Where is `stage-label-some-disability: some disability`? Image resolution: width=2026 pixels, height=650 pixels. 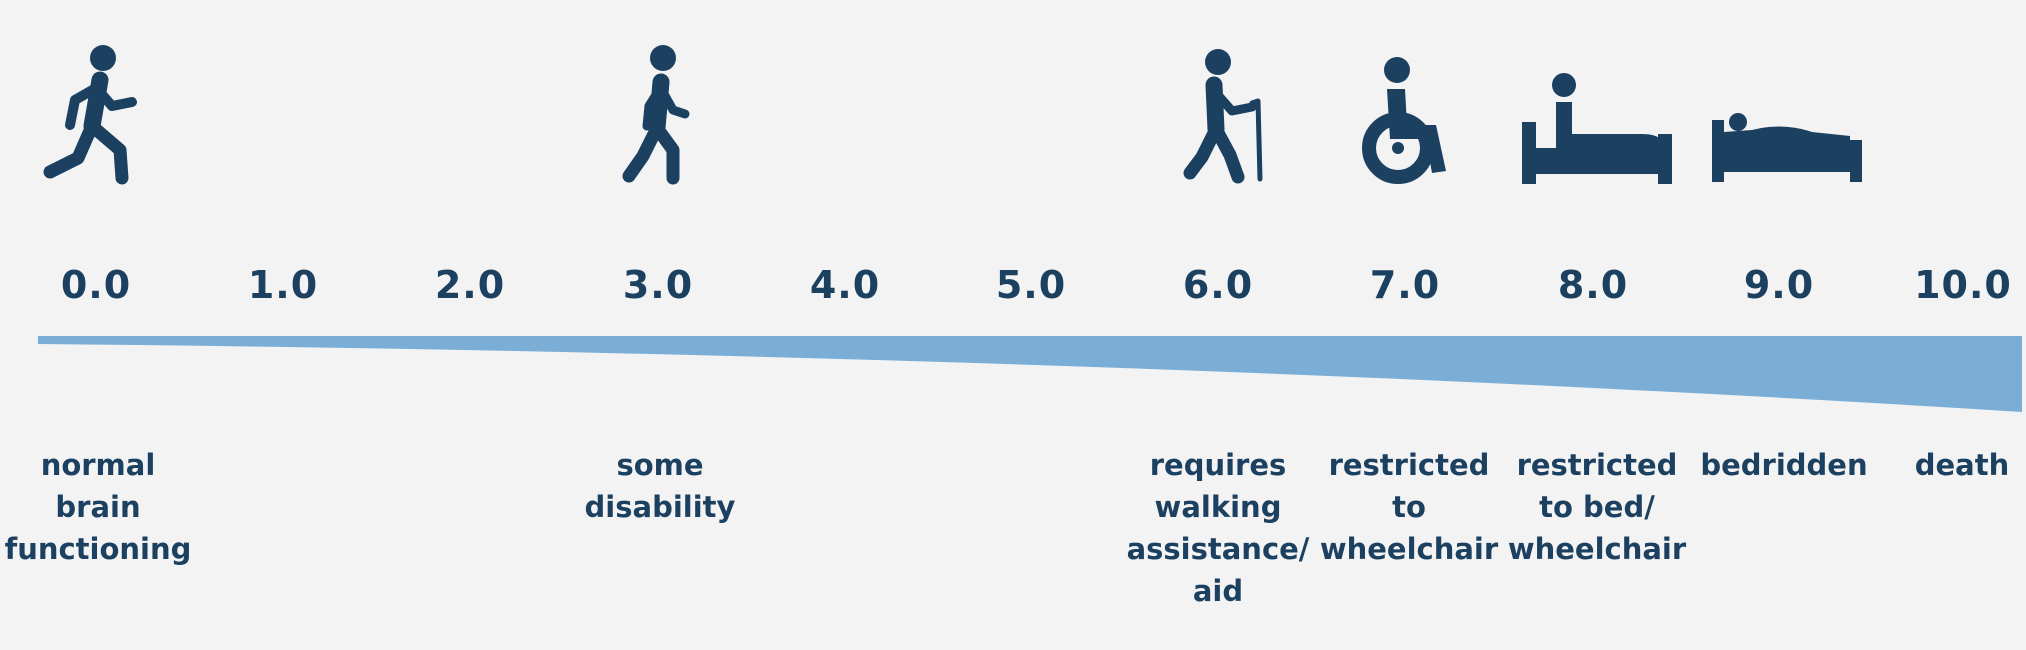 stage-label-some-disability: some disability is located at coordinates (660, 486).